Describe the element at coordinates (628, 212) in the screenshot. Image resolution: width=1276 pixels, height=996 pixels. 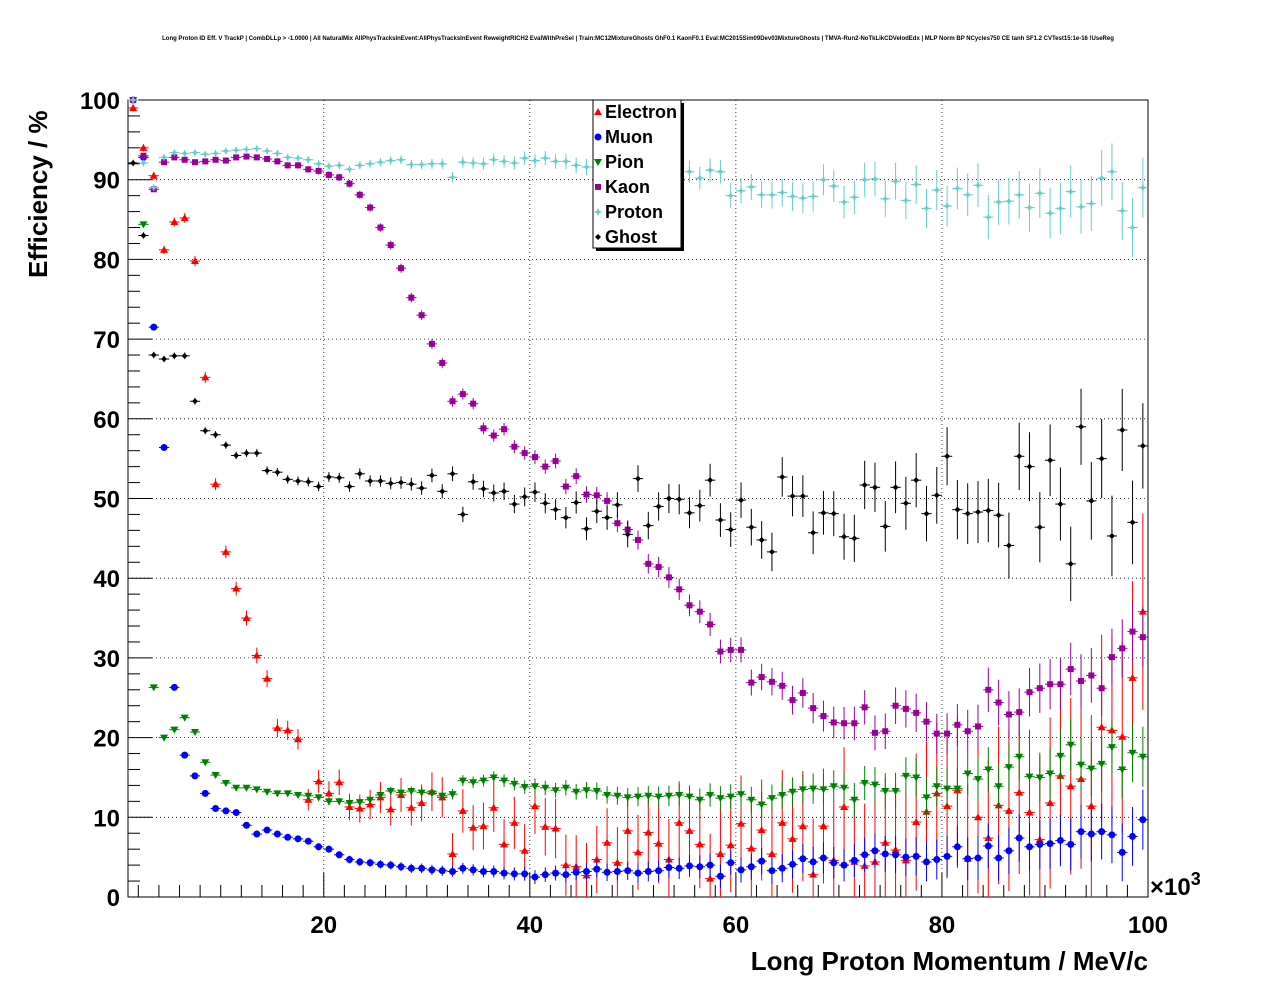
I see `legend-item-proton: Proton` at that location.